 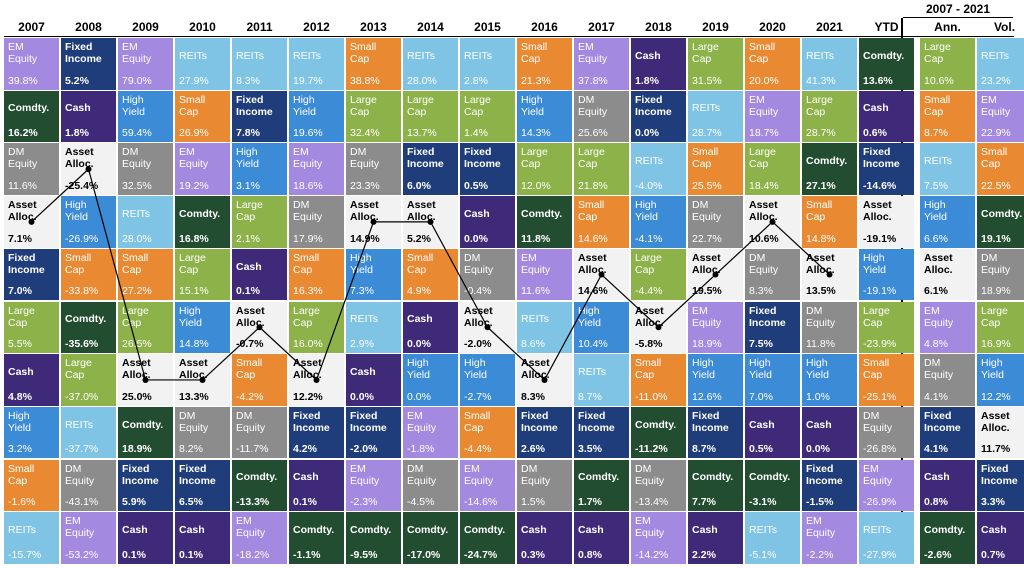 What do you see at coordinates (649, 238) in the screenshot?
I see `cell-value: -4.1%` at bounding box center [649, 238].